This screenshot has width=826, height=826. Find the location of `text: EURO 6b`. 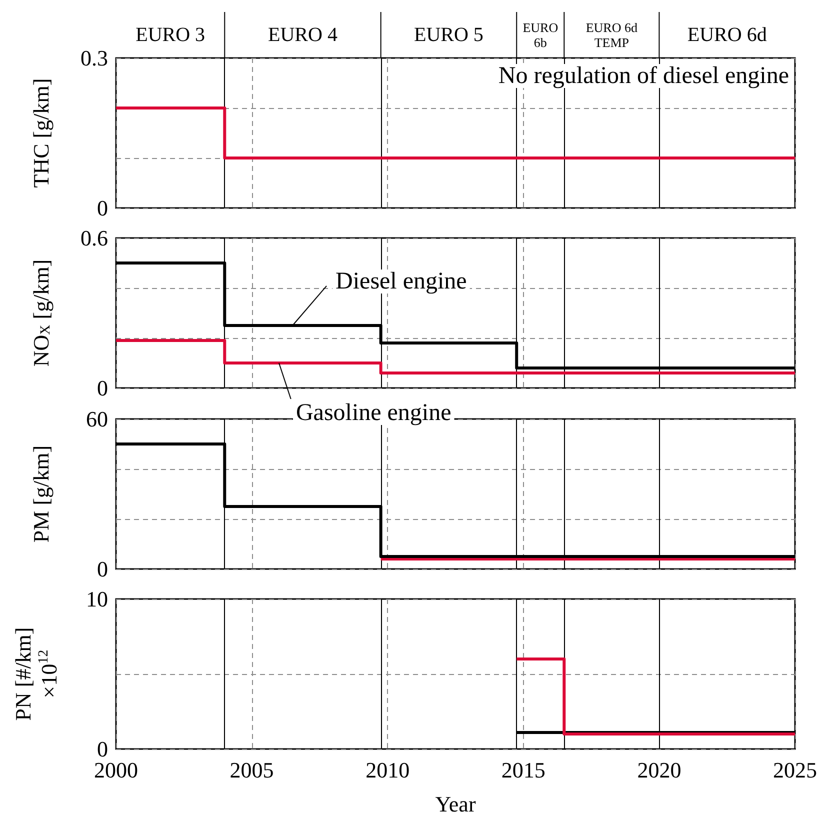

text: EURO 6b is located at coordinates (540, 35).